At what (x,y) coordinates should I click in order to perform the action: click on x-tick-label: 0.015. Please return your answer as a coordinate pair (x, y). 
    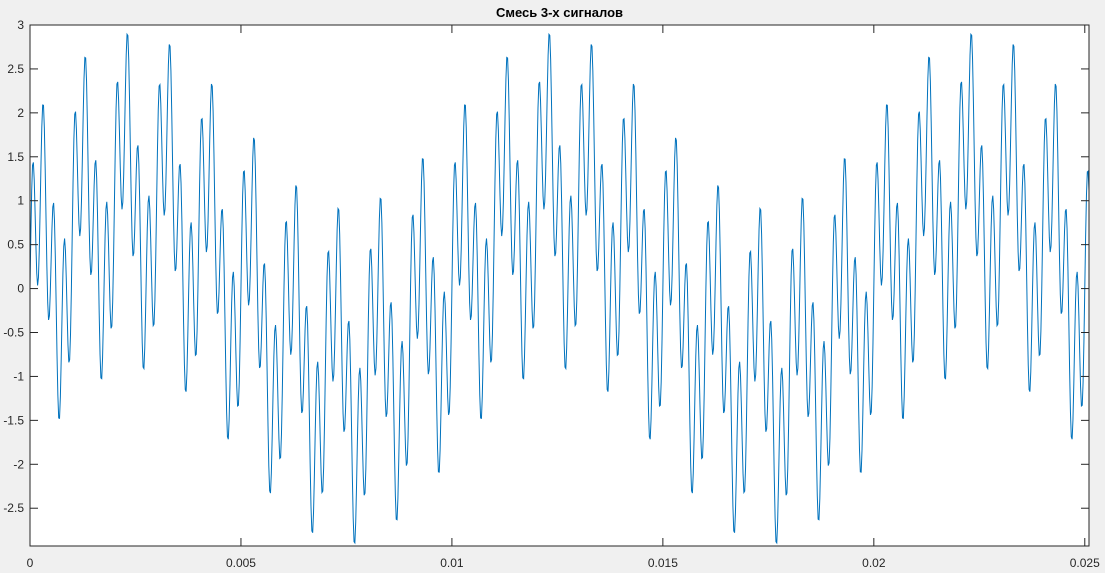
    Looking at the image, I should click on (663, 563).